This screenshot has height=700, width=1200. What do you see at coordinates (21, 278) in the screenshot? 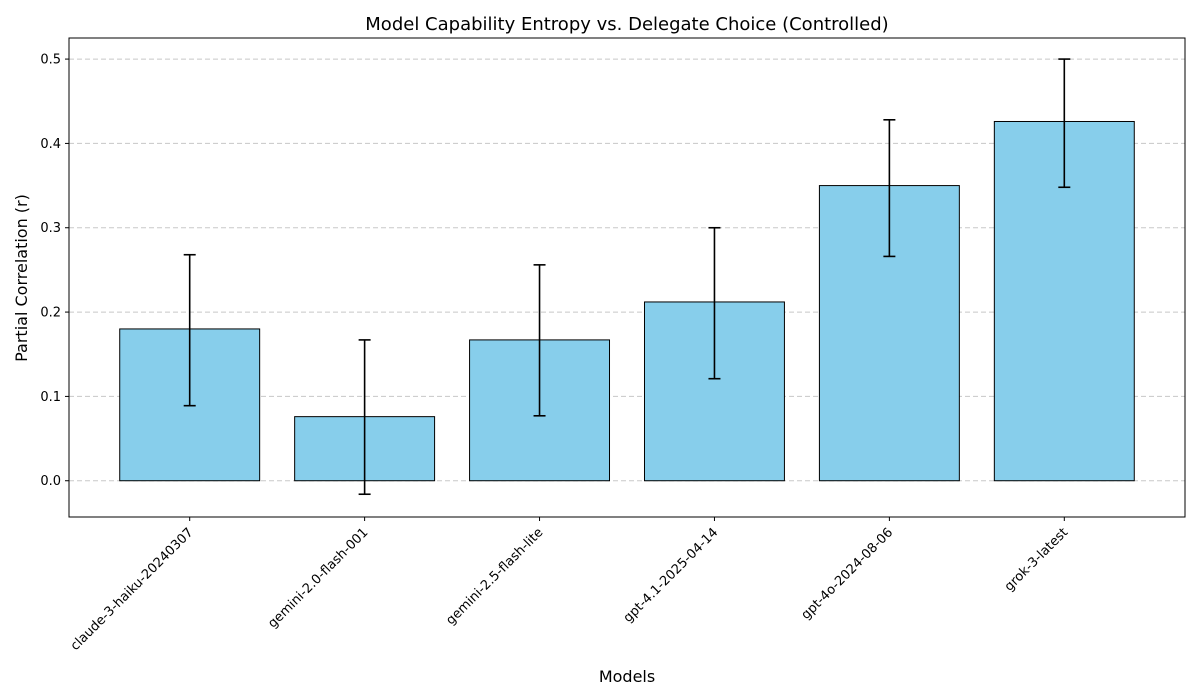
I see `y-axis-label: Partial Correlation (r)` at bounding box center [21, 278].